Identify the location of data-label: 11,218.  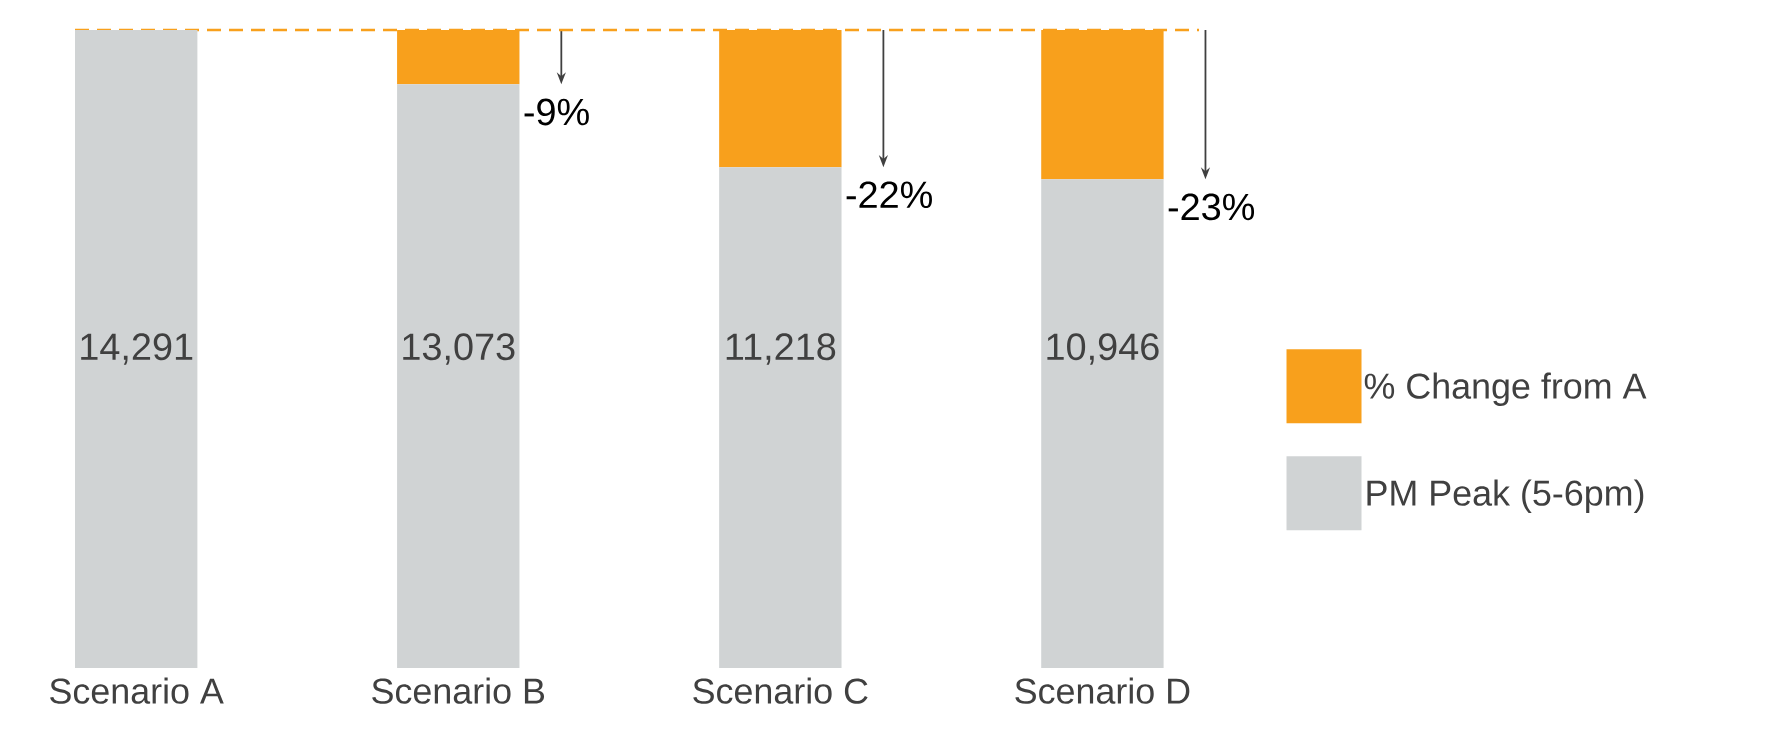
(781, 349).